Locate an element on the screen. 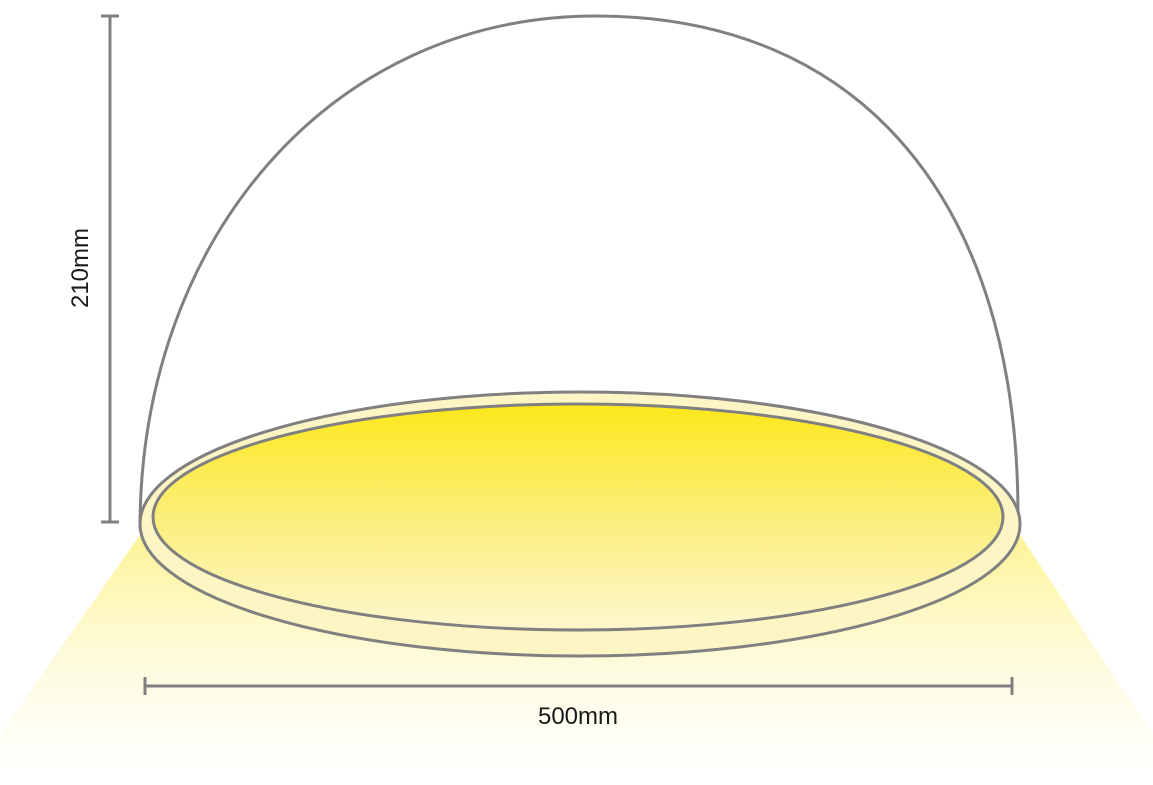  width-dimension is located at coordinates (578, 686).